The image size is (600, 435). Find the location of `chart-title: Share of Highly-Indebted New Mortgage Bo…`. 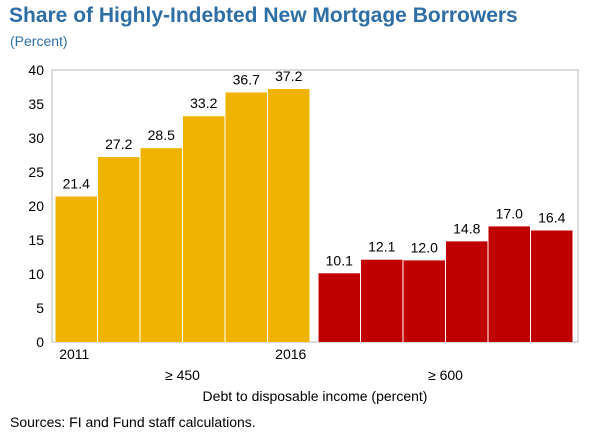

chart-title: Share of Highly-Indebted New Mortgage Bo… is located at coordinates (263, 15).